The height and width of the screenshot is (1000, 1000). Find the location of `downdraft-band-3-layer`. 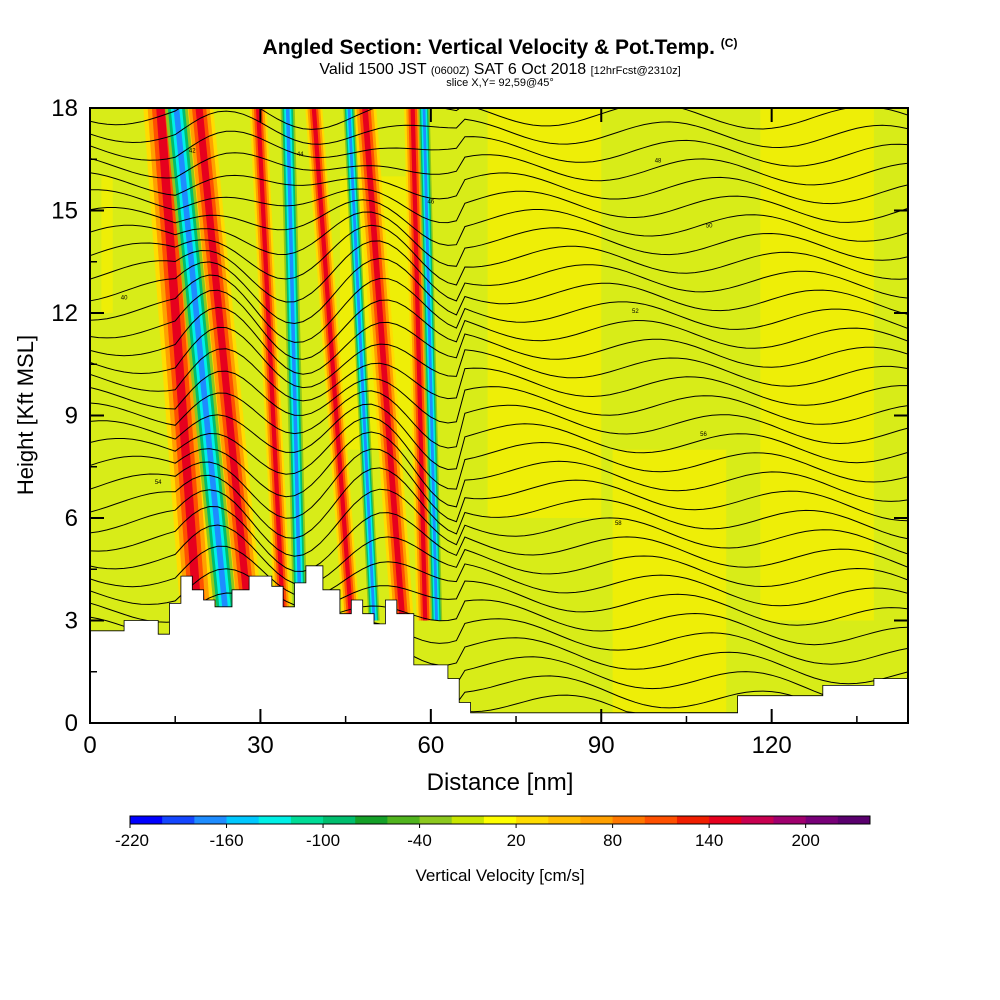

downdraft-band-3-layer is located at coordinates (430, 364).